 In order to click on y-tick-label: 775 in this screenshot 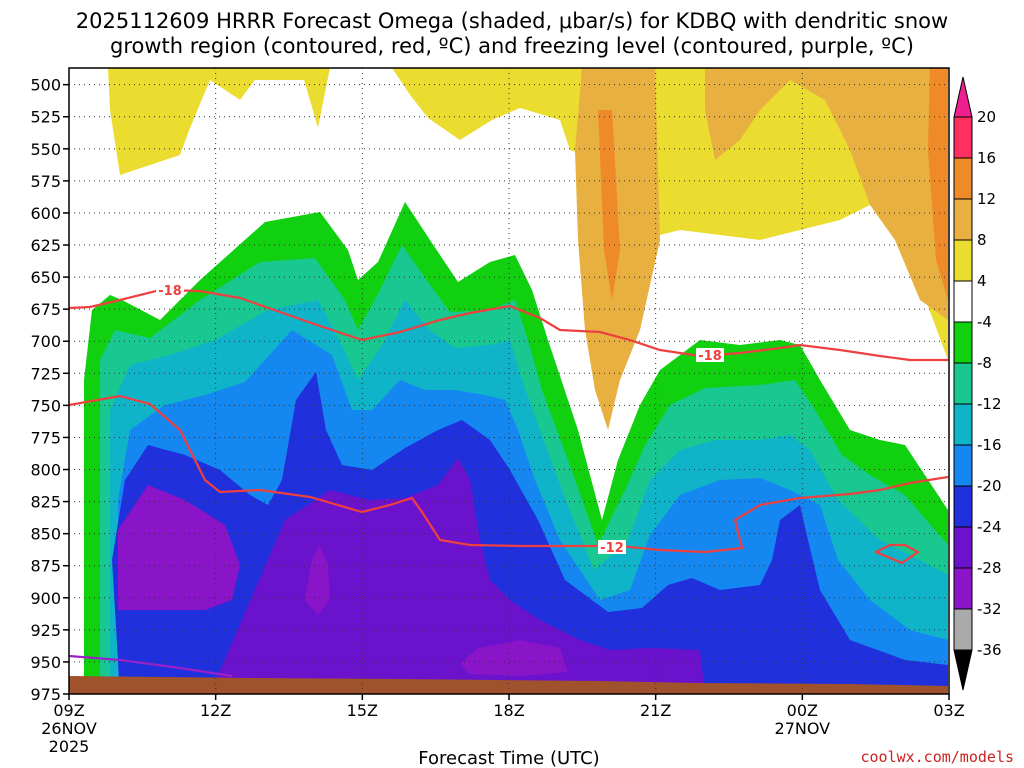, I will do `click(45, 437)`.